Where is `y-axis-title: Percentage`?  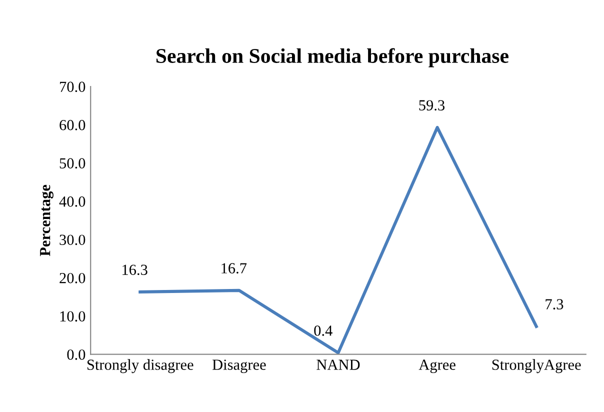 y-axis-title: Percentage is located at coordinates (47, 220).